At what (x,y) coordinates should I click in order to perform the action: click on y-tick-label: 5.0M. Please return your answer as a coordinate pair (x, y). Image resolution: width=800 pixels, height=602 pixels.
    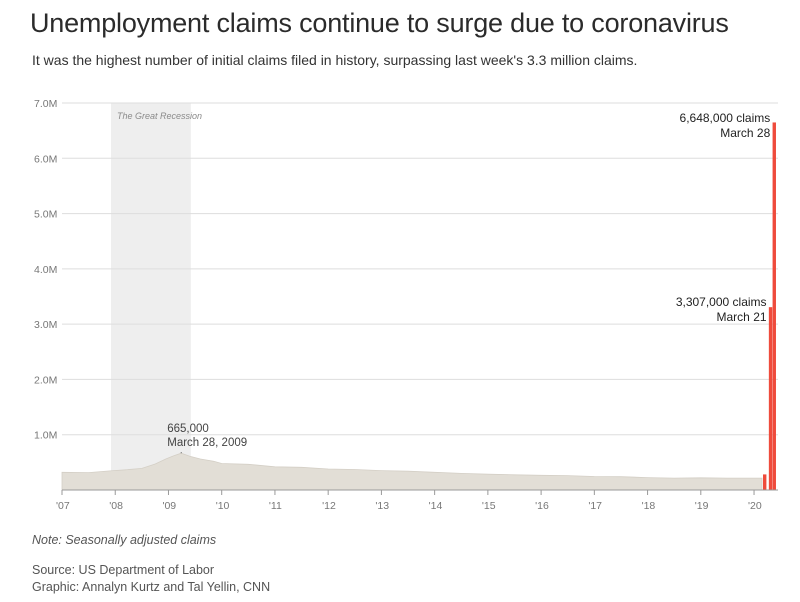
    Looking at the image, I should click on (45, 215).